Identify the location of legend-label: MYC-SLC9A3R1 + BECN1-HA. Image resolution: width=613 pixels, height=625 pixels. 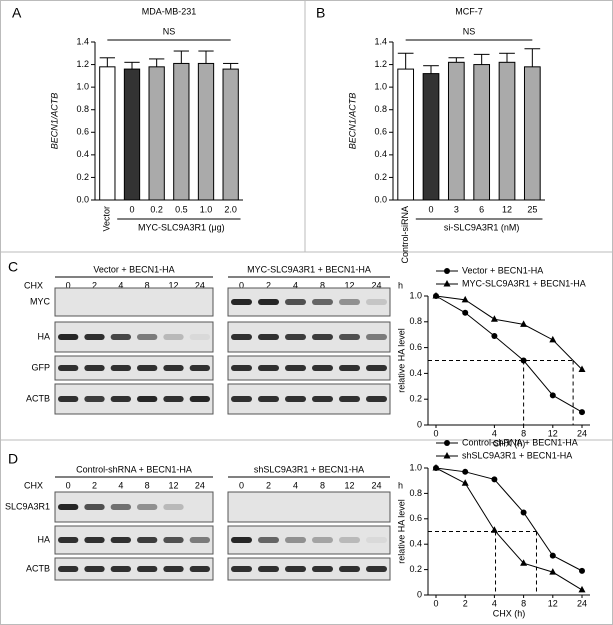
(524, 283).